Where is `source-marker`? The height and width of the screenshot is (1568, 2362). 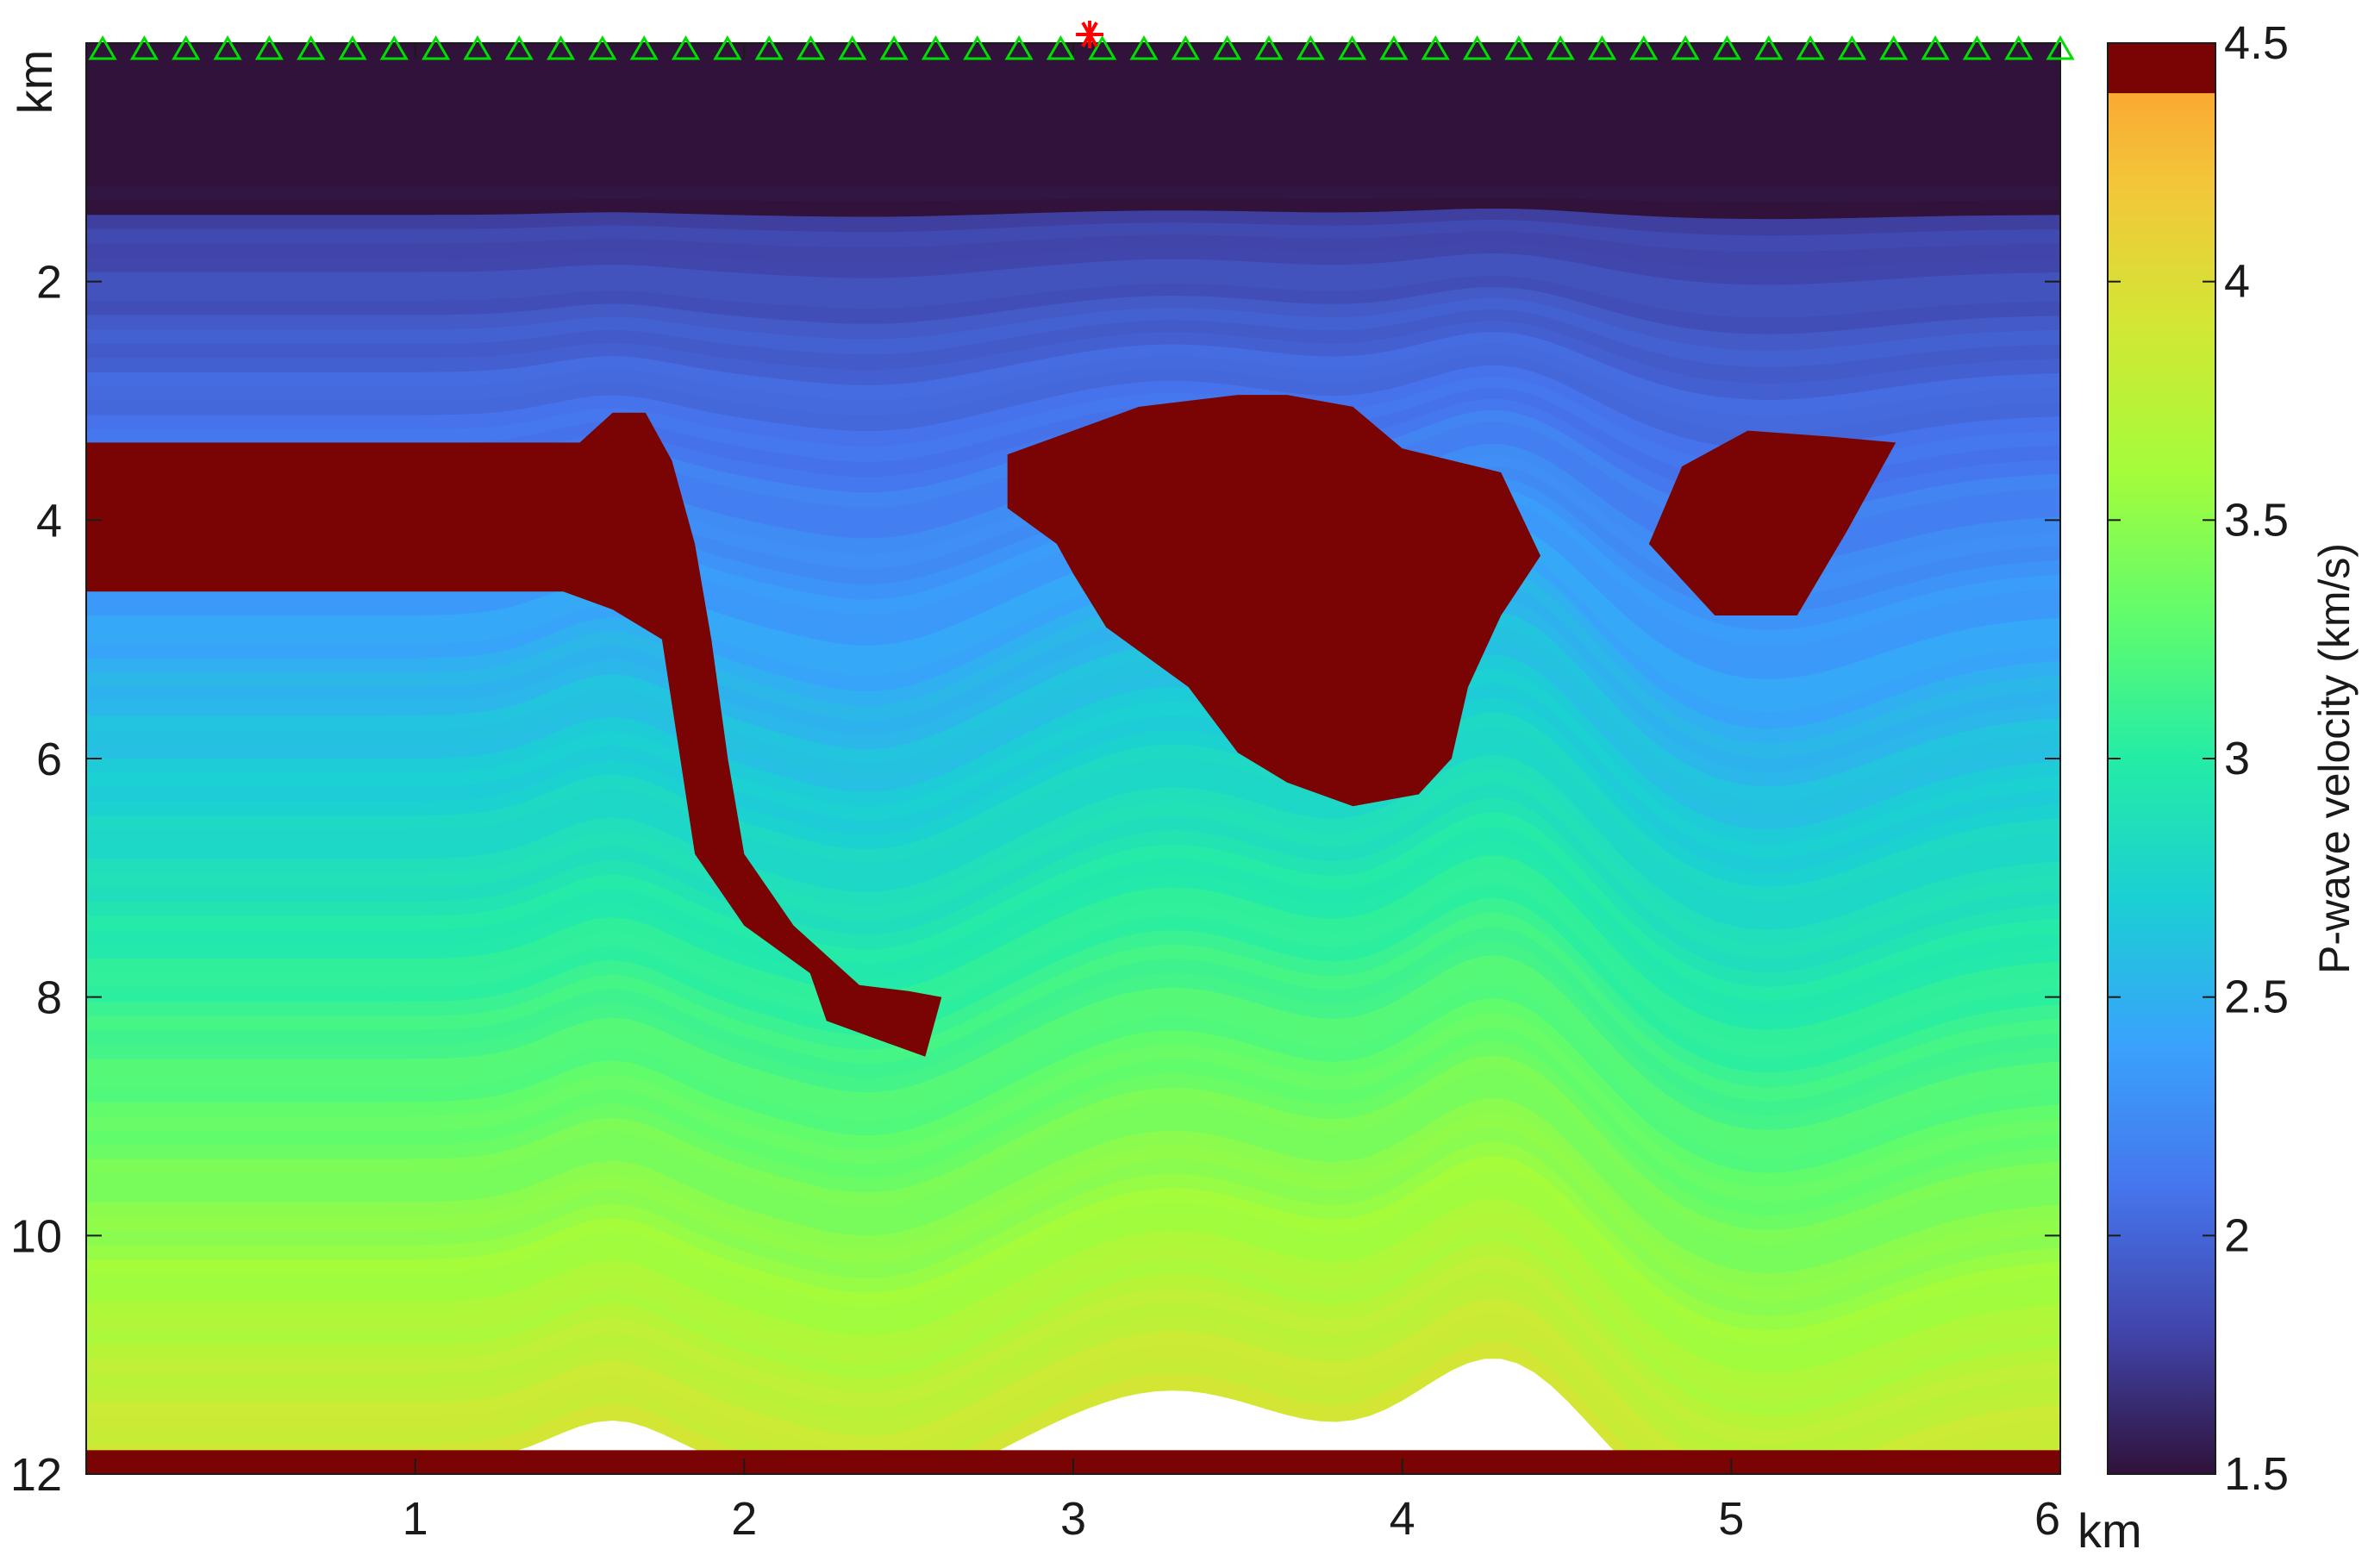 source-marker is located at coordinates (1090, 34).